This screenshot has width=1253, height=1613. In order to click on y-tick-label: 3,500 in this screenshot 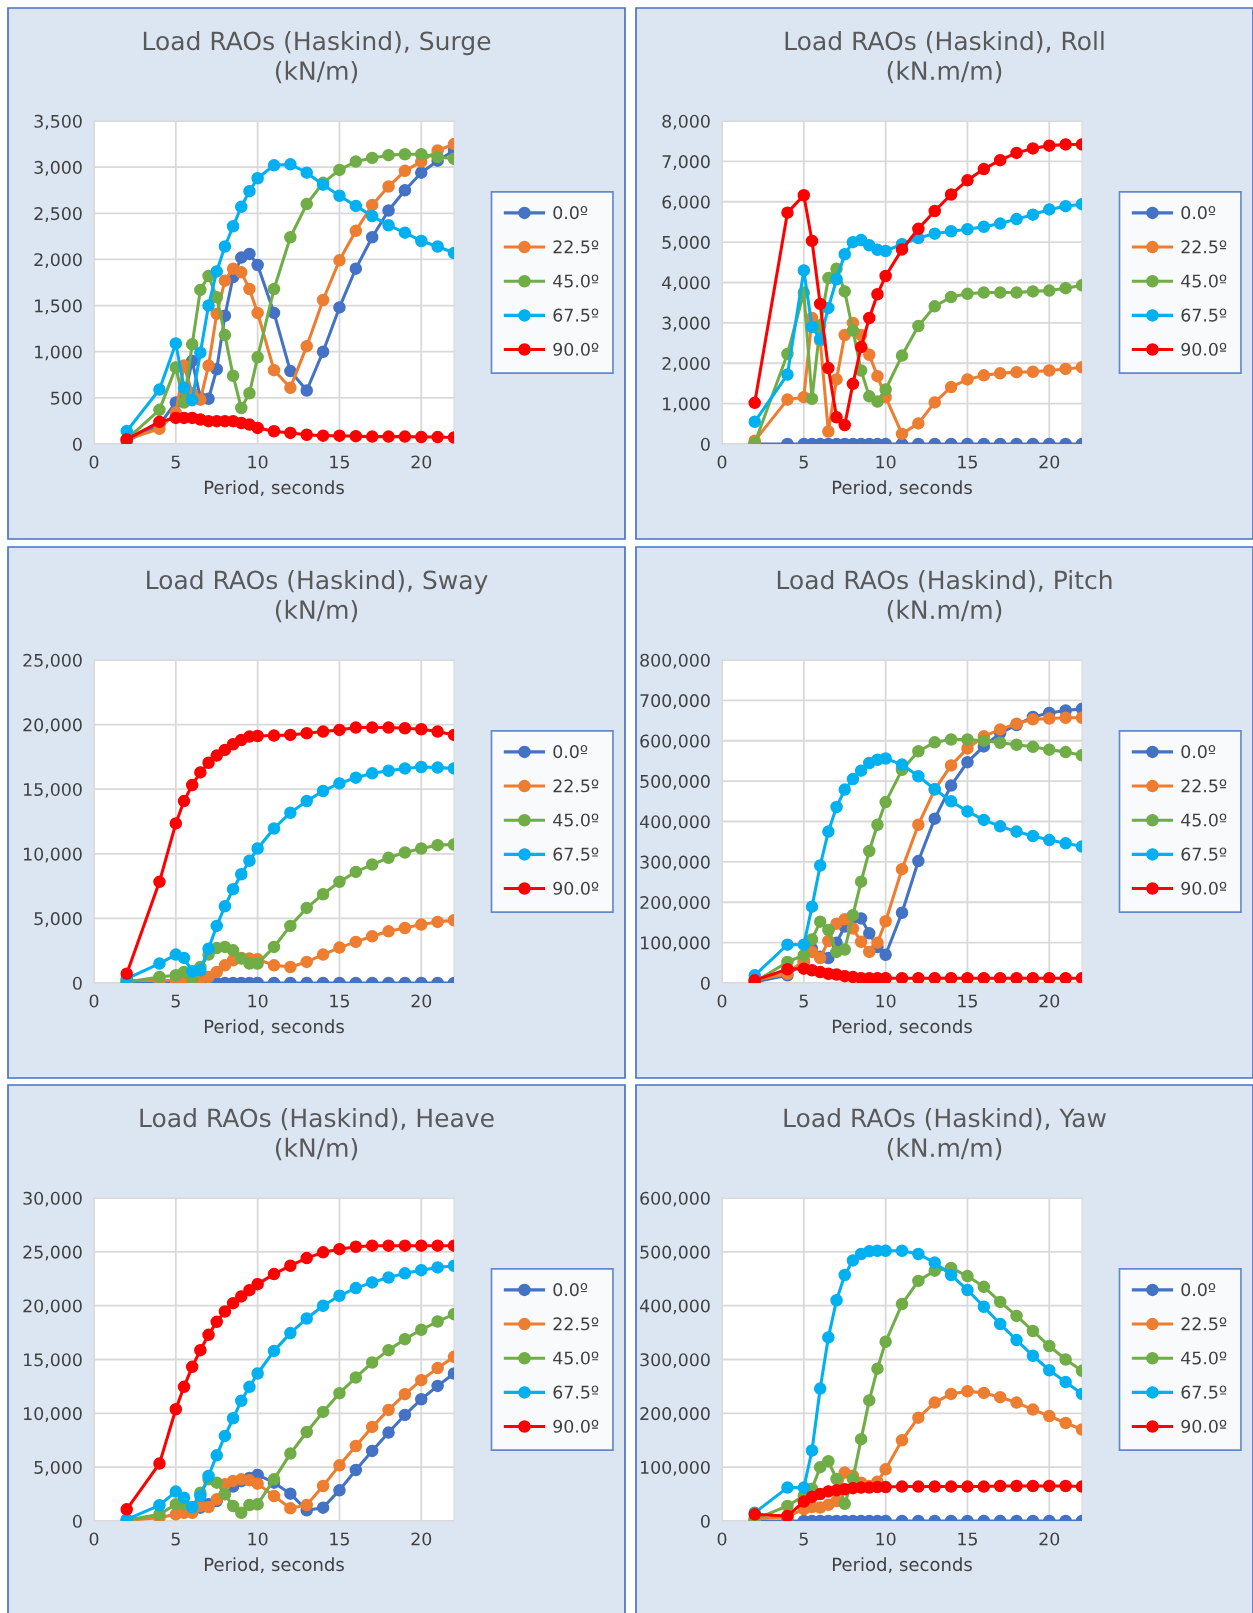, I will do `click(58, 122)`.